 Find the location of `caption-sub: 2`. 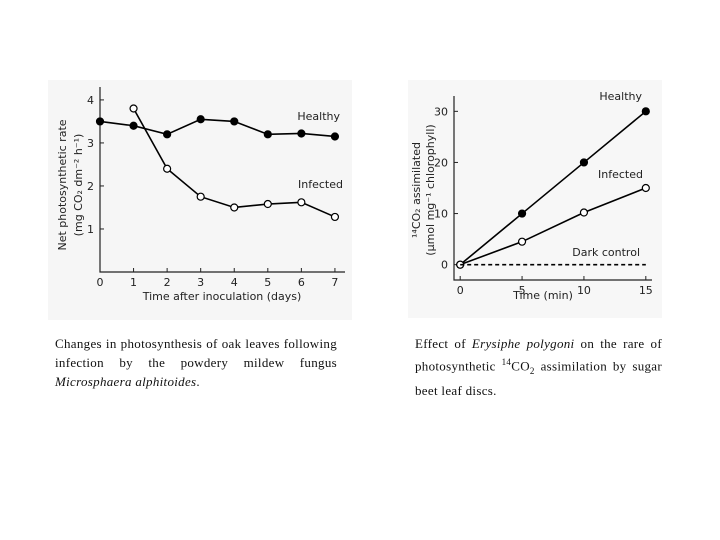

caption-sub: 2 is located at coordinates (532, 370).